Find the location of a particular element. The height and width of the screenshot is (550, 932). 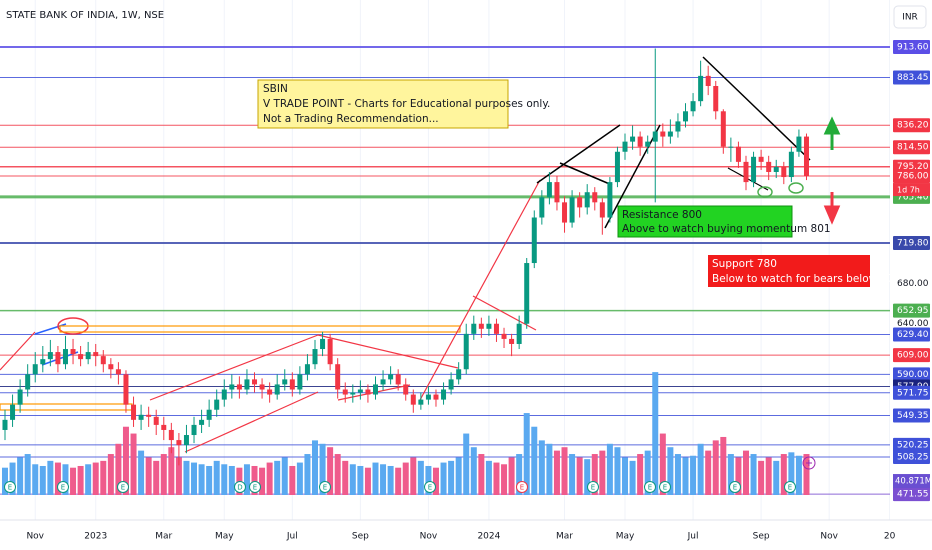

x-tick-label: Sep is located at coordinates (761, 537).